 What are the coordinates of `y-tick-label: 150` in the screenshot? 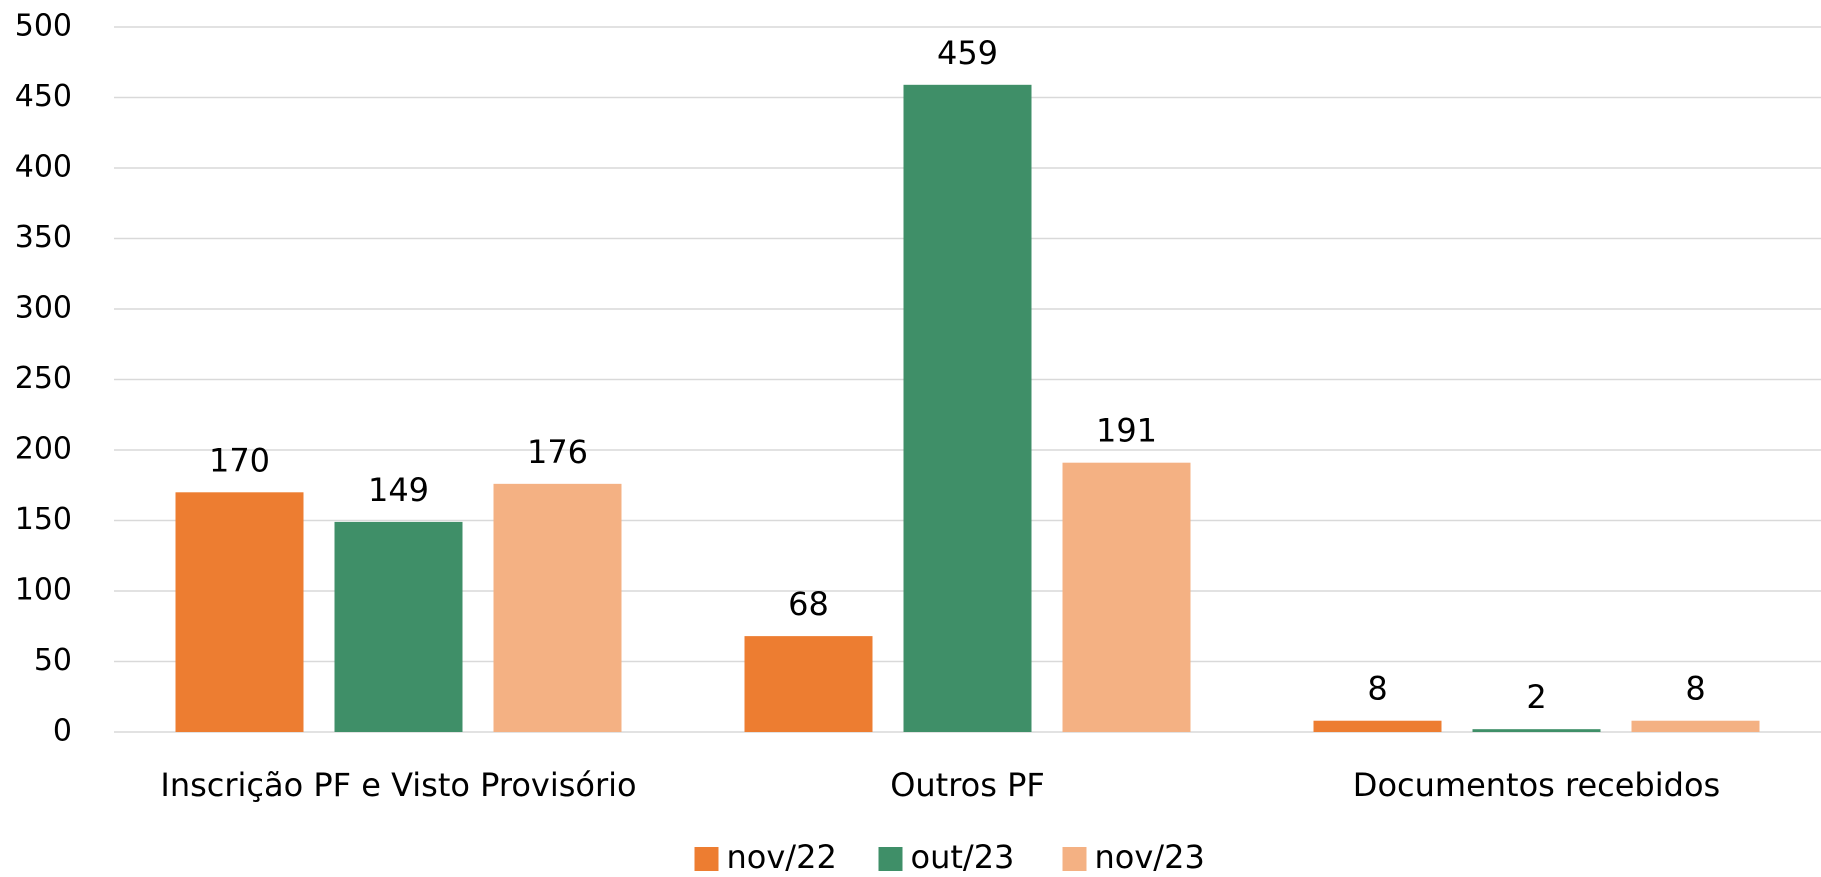 It's located at (43, 519).